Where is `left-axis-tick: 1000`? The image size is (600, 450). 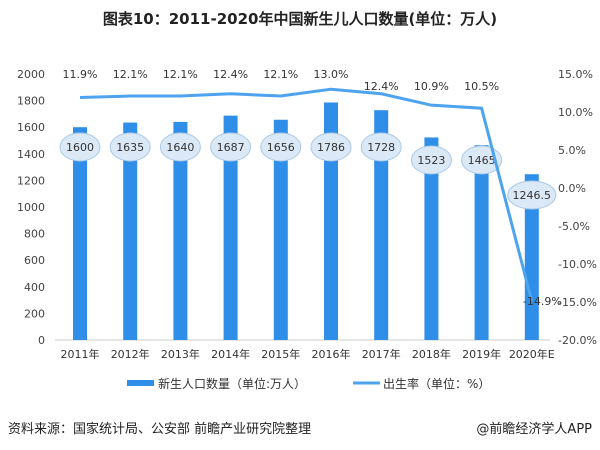 left-axis-tick: 1000 is located at coordinates (31, 207).